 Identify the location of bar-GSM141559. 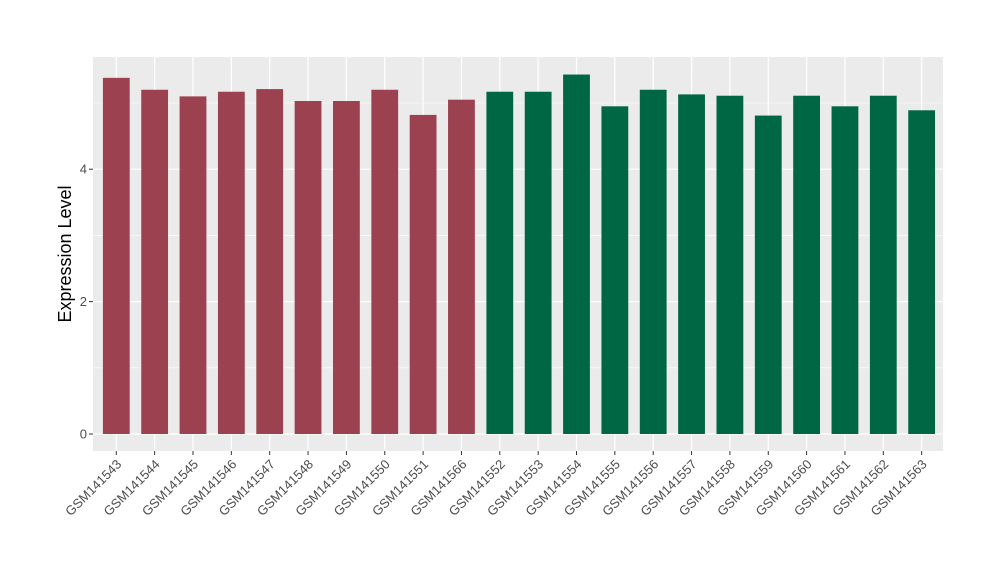
(768, 274).